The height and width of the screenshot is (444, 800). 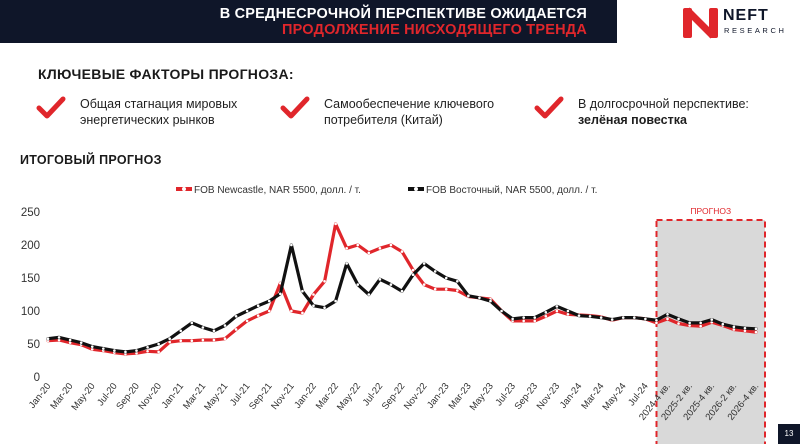 I want to click on factor-2-line-1: Самообеспечение ключевого, so click(x=409, y=104).